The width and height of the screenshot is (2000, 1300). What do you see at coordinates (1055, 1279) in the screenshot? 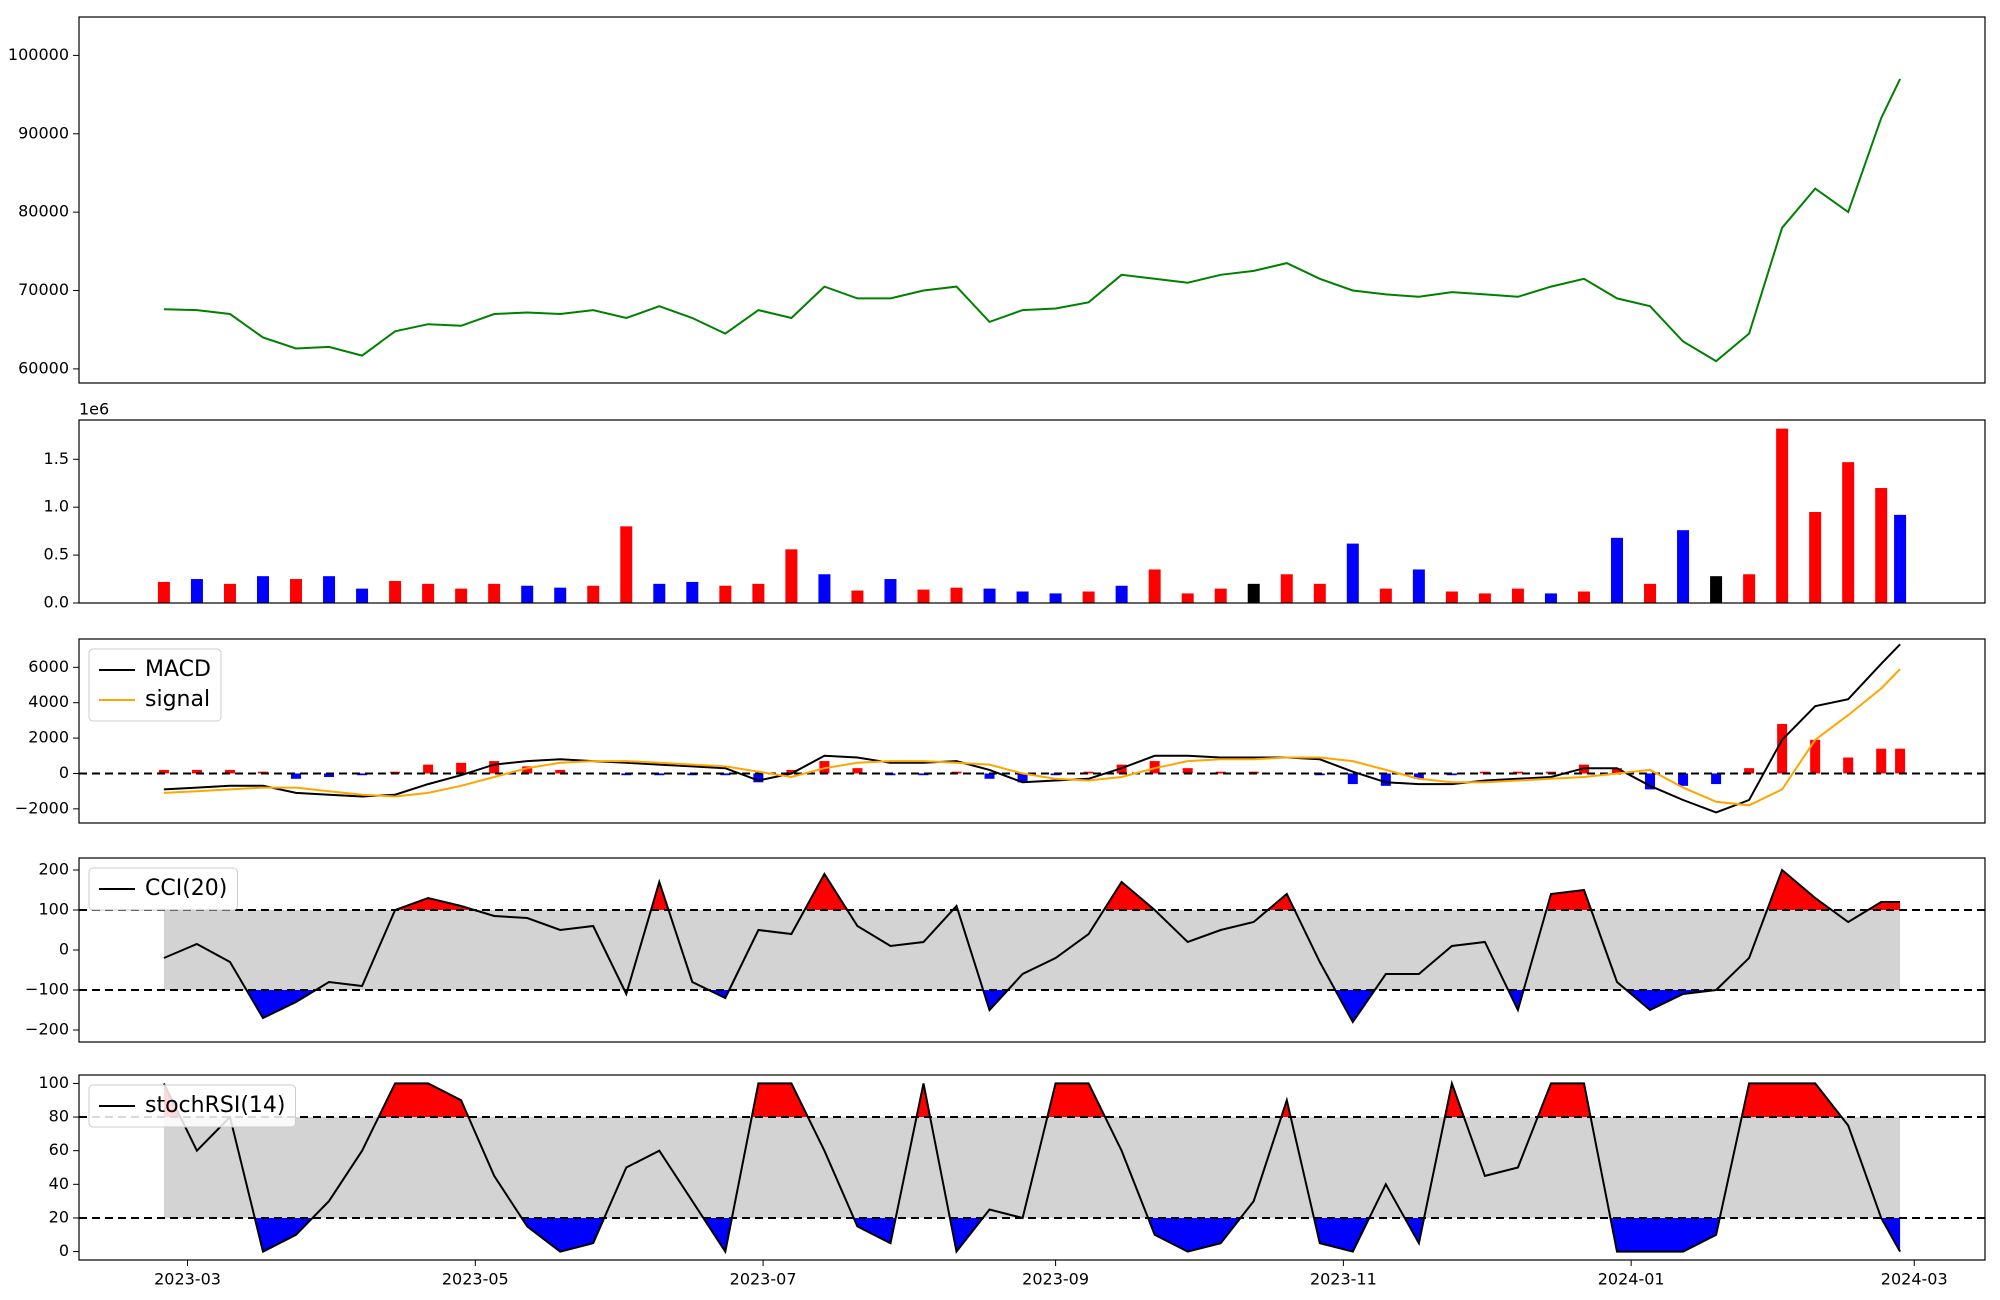
I see `x-tick-label: 2023-09` at bounding box center [1055, 1279].